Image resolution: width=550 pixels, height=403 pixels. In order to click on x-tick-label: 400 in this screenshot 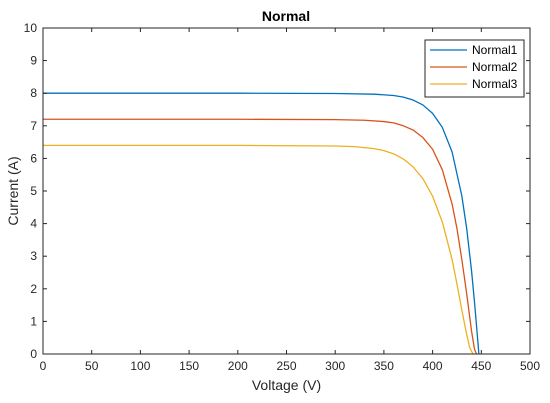, I will do `click(433, 366)`.